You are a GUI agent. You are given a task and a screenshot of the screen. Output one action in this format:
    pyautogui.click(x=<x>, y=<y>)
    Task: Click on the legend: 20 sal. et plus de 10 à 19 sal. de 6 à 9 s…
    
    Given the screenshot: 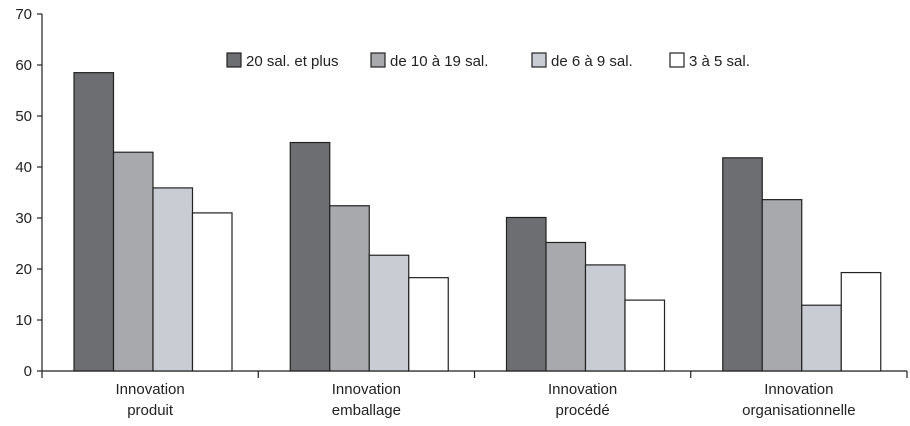 What is the action you would take?
    pyautogui.click(x=488, y=61)
    